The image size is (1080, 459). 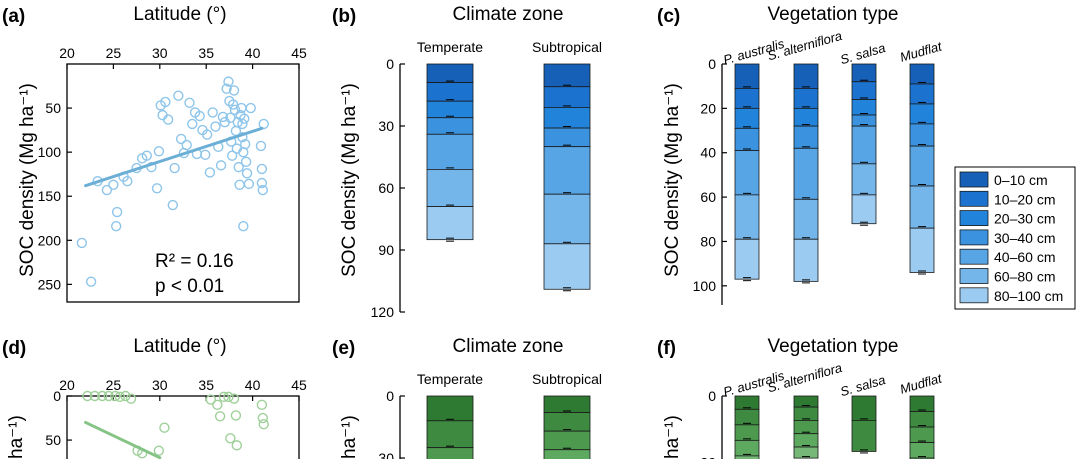 What do you see at coordinates (299, 53) in the screenshot?
I see `x-tick-label: 45` at bounding box center [299, 53].